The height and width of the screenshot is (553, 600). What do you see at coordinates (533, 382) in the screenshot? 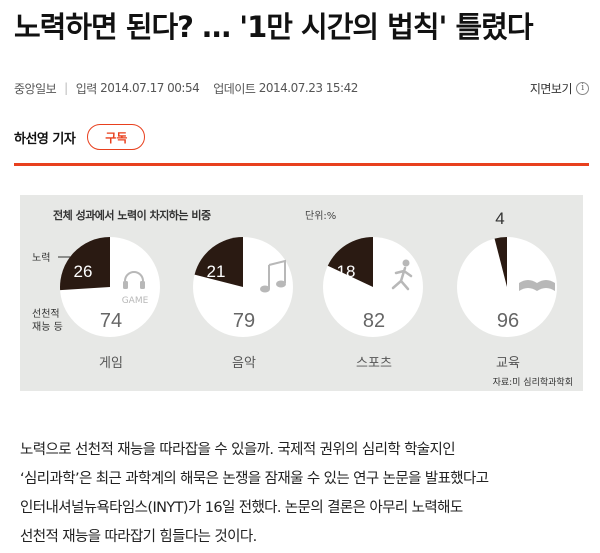
I see `chart-source: 자료:미 심리학과학회` at bounding box center [533, 382].